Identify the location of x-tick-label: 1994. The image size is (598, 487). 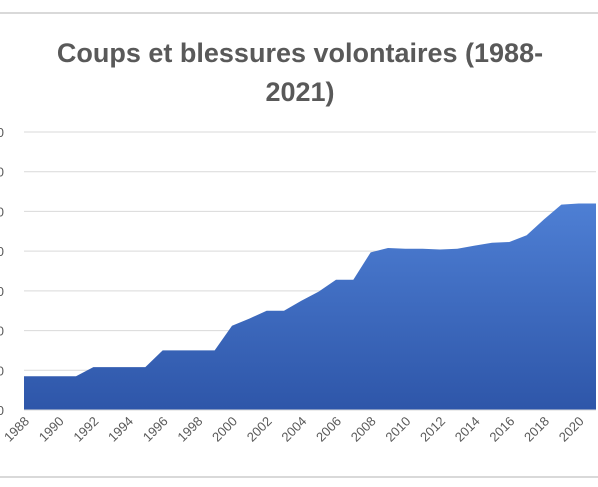
(120, 429).